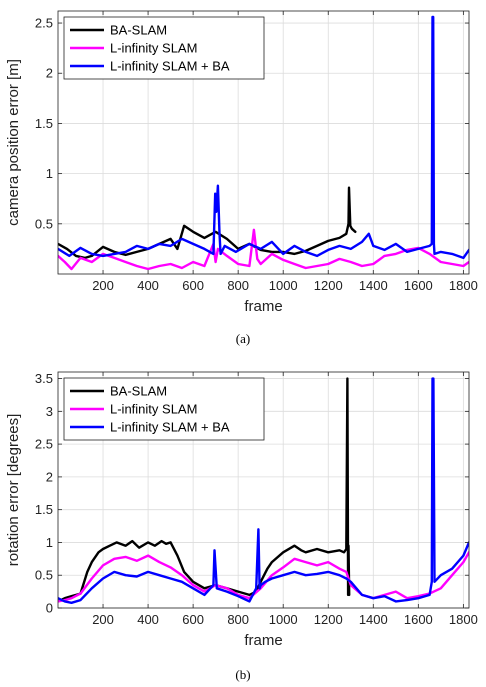 This screenshot has height=687, width=486. I want to click on y-tick-label: 0, so click(49, 608).